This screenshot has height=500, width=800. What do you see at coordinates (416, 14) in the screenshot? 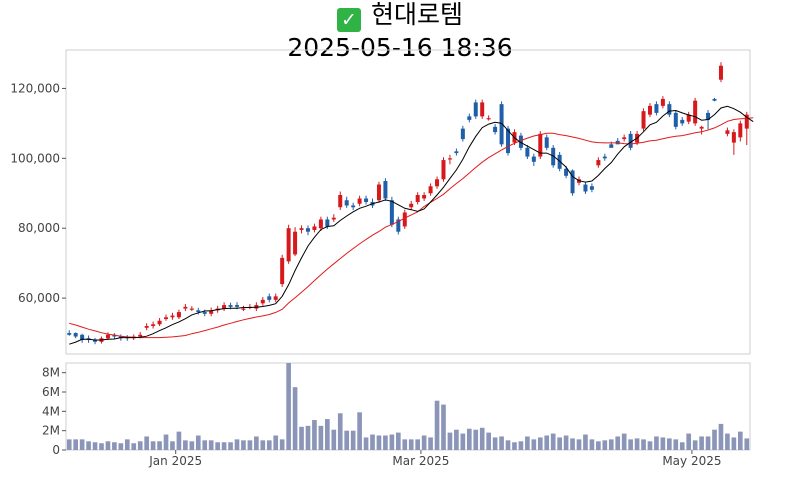
I see `title-text: 현대로템` at bounding box center [416, 14].